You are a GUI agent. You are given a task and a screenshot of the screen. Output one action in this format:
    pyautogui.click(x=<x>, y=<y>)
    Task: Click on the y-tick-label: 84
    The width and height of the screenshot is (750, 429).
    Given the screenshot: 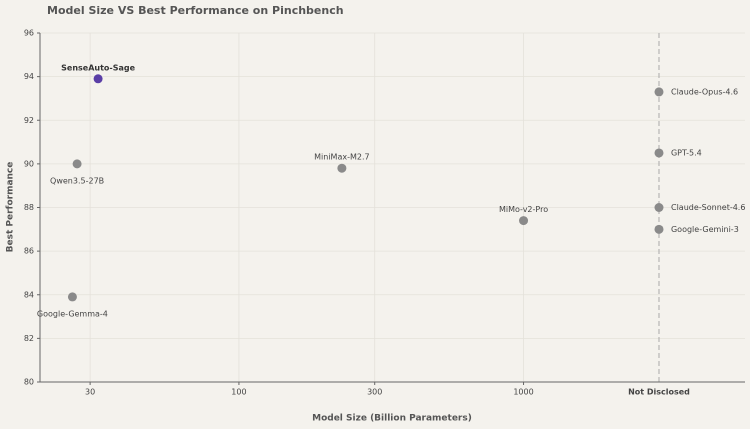 What is the action you would take?
    pyautogui.click(x=29, y=294)
    